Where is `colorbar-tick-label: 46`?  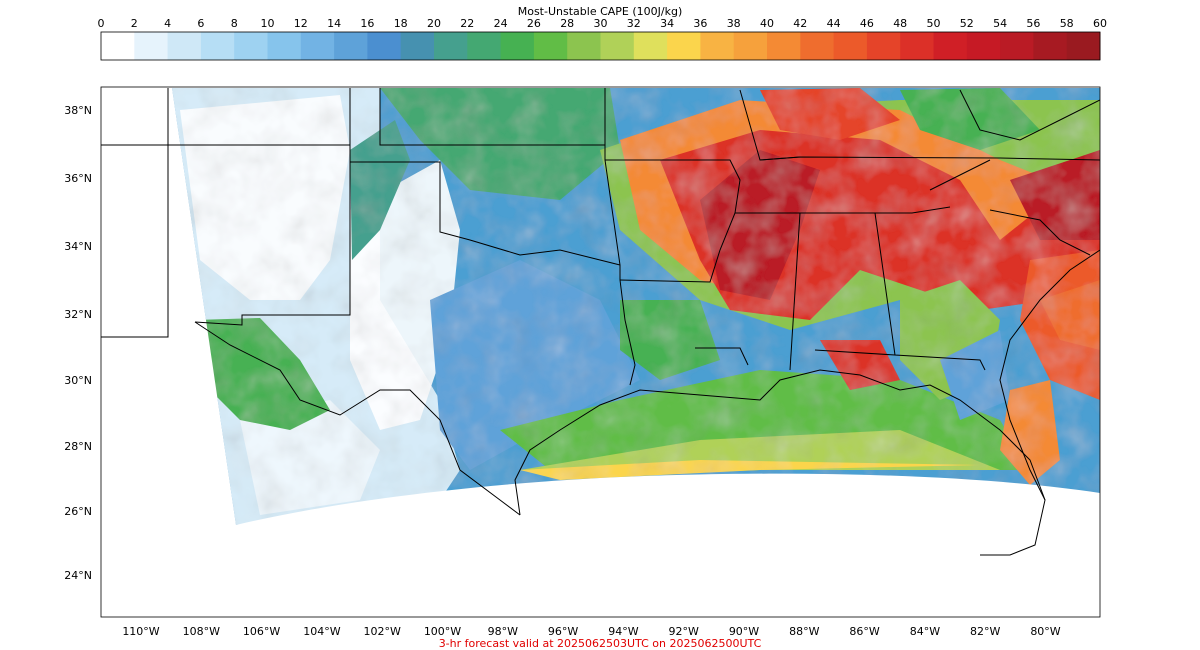
colorbar-tick-label: 46 is located at coordinates (867, 23).